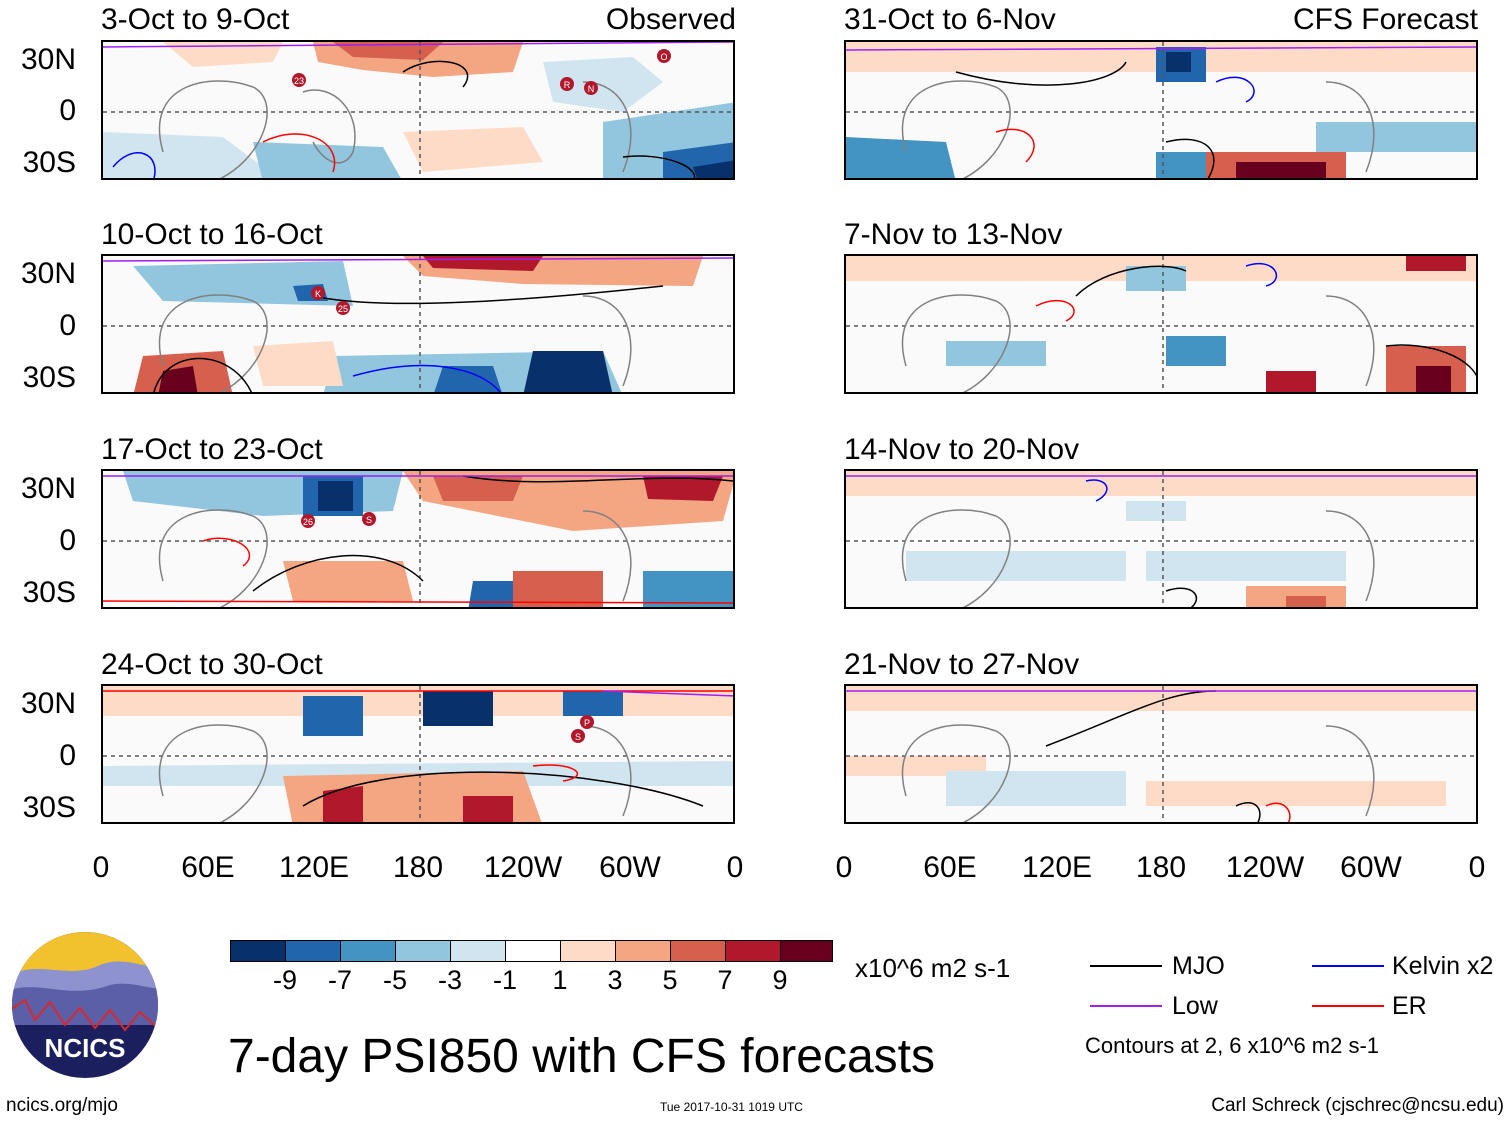 This screenshot has width=1510, height=1121. I want to click on panel-title-obs-2: 10-Oct to 16-Oct, so click(212, 234).